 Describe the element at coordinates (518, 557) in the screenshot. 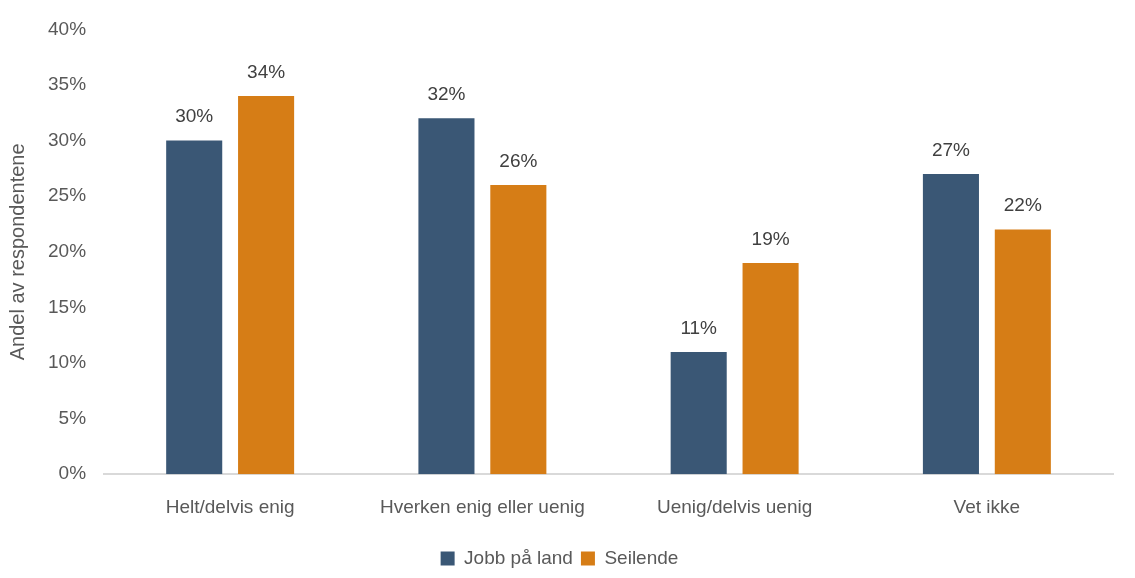

I see `legend-label: Jobb på land` at that location.